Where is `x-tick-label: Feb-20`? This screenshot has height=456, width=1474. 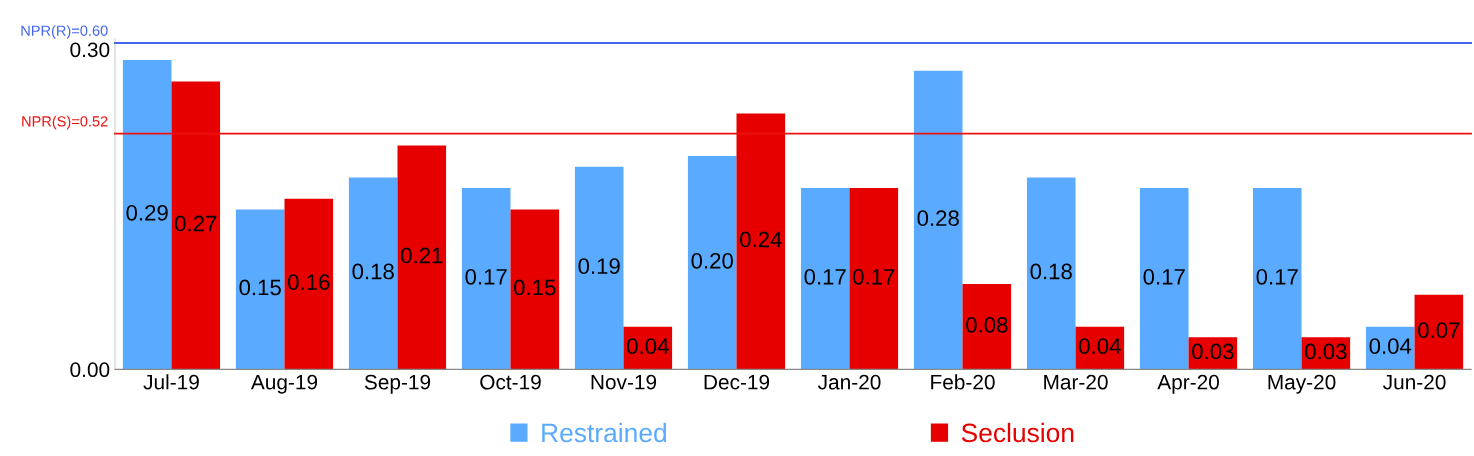 x-tick-label: Feb-20 is located at coordinates (963, 382).